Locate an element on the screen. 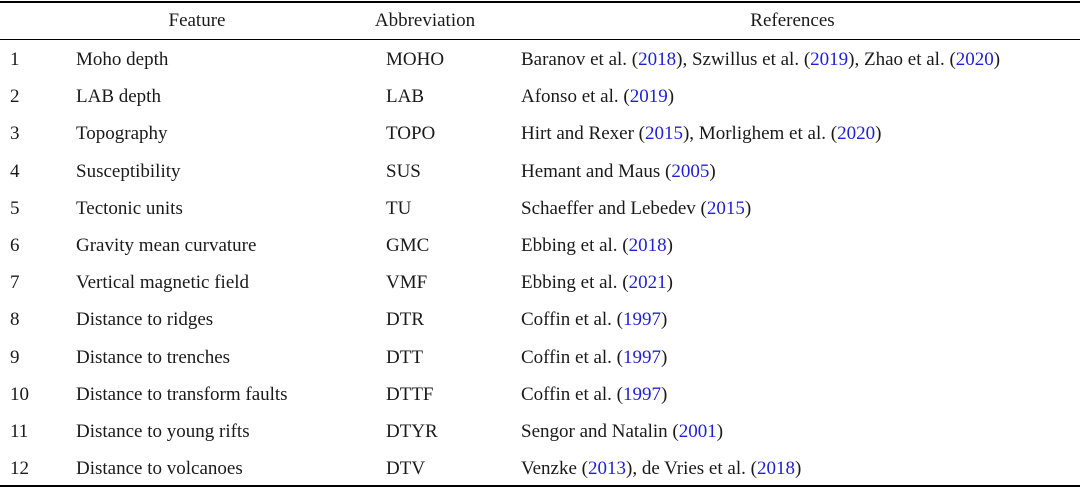 Image resolution: width=1080 pixels, height=489 pixels. row-number: 1 is located at coordinates (15, 59).